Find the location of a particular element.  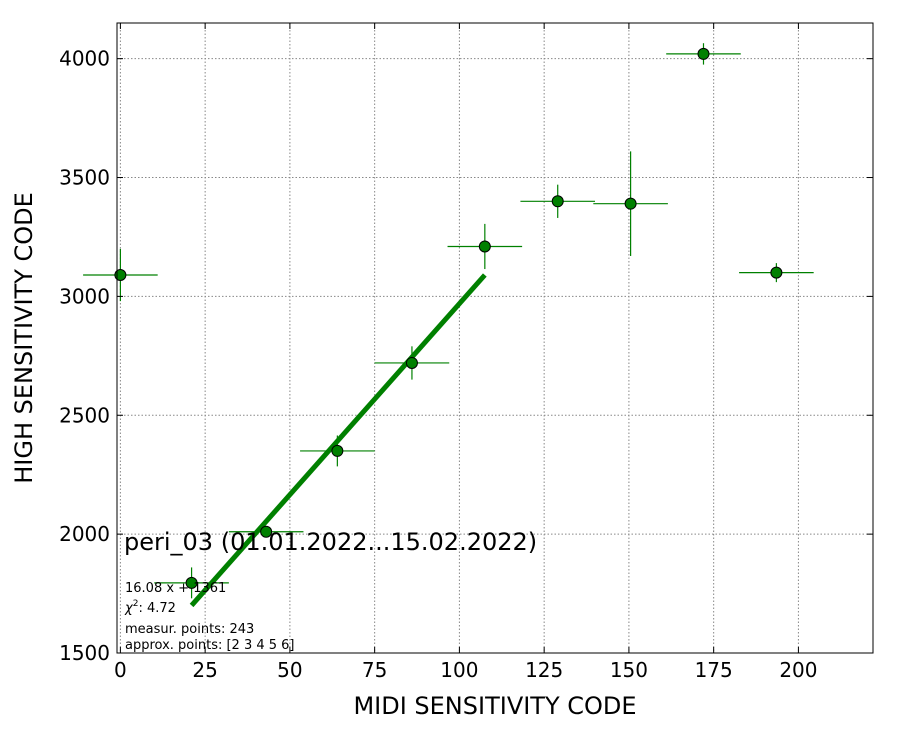

y-tick-label: 1500 is located at coordinates (84, 653).